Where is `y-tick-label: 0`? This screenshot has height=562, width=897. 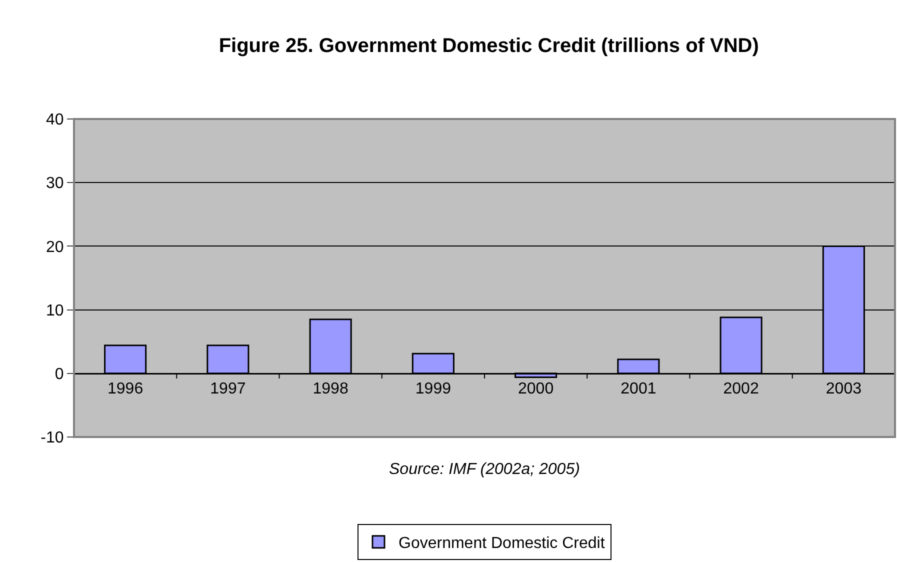
y-tick-label: 0 is located at coordinates (59, 374).